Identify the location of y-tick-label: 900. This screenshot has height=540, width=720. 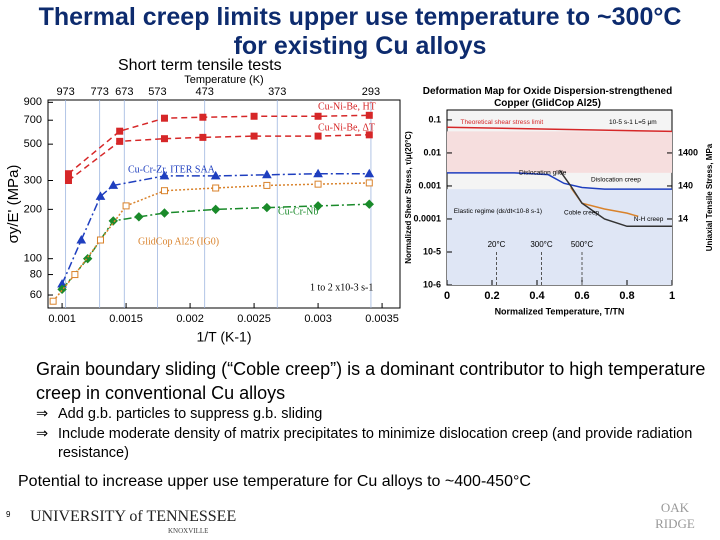
(33, 102).